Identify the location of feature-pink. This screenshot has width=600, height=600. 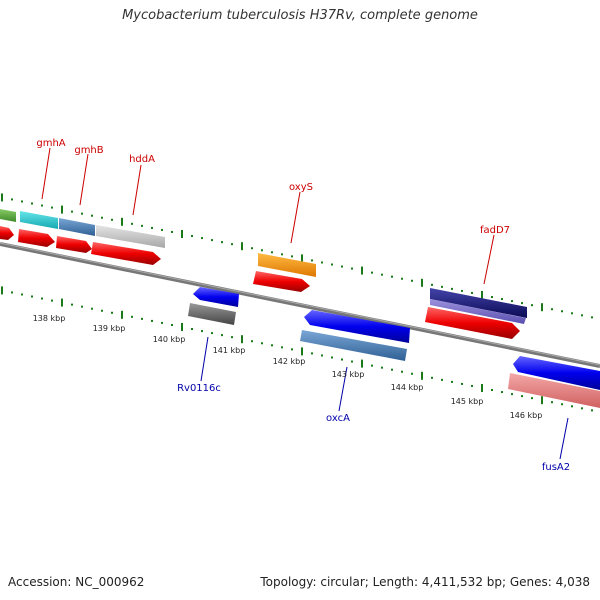
(554, 390).